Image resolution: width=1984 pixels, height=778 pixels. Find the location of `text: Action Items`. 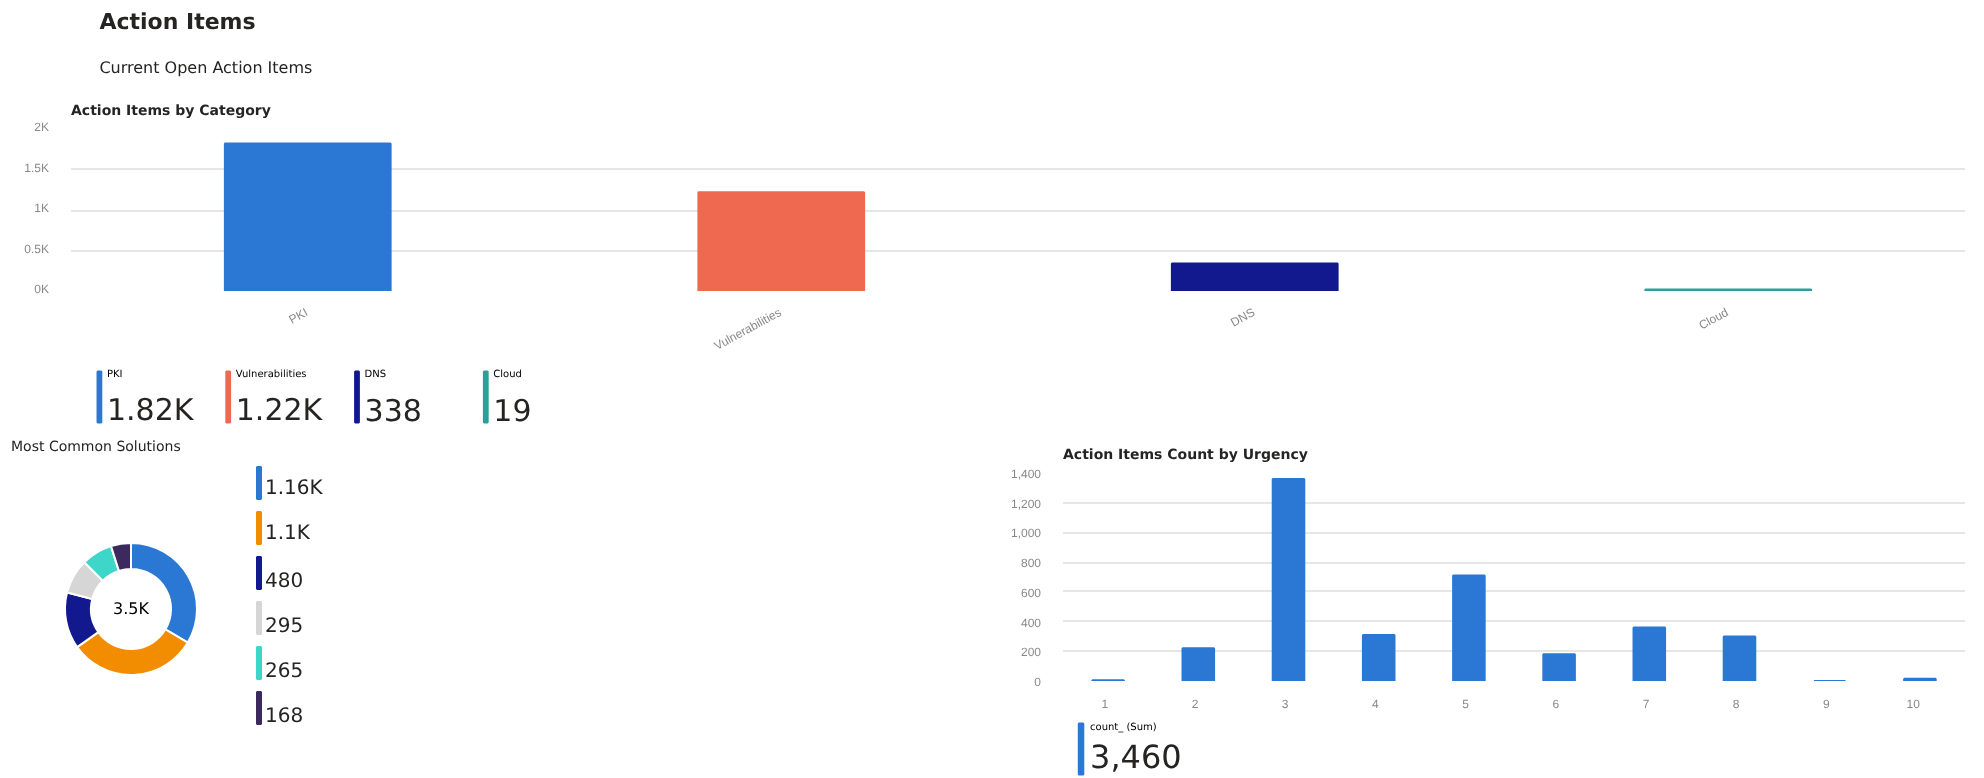

text: Action Items is located at coordinates (178, 22).